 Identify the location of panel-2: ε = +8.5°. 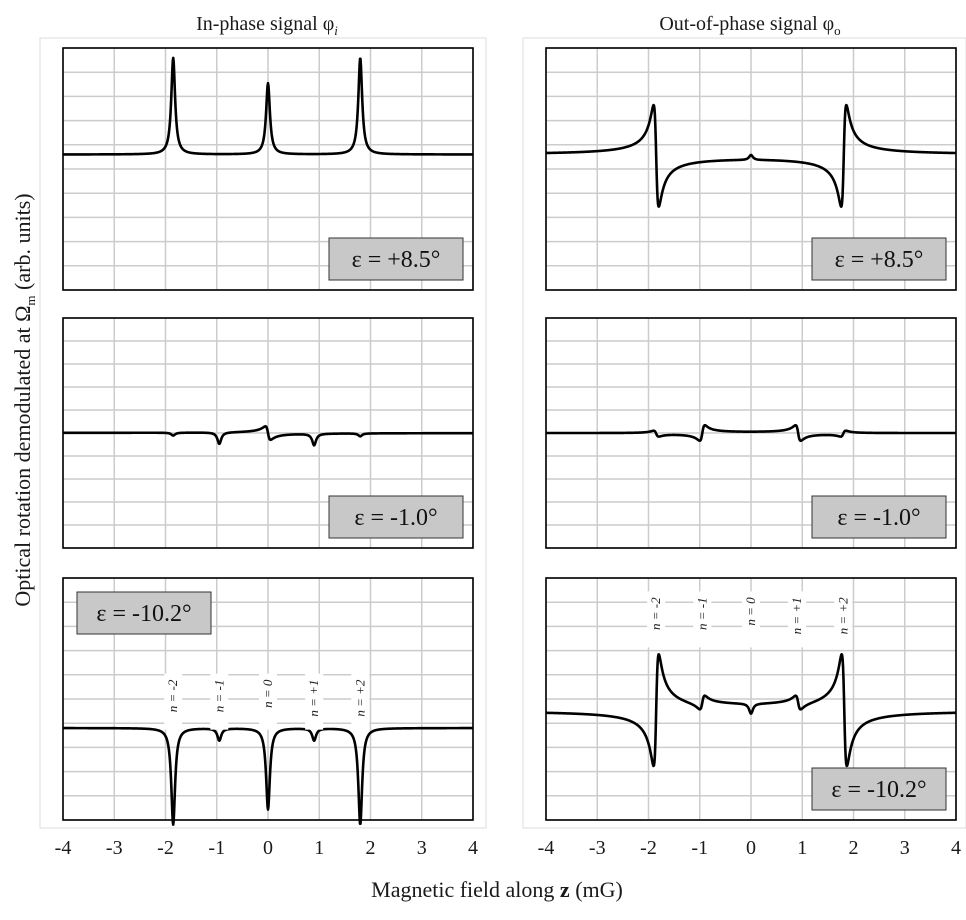
(751, 169).